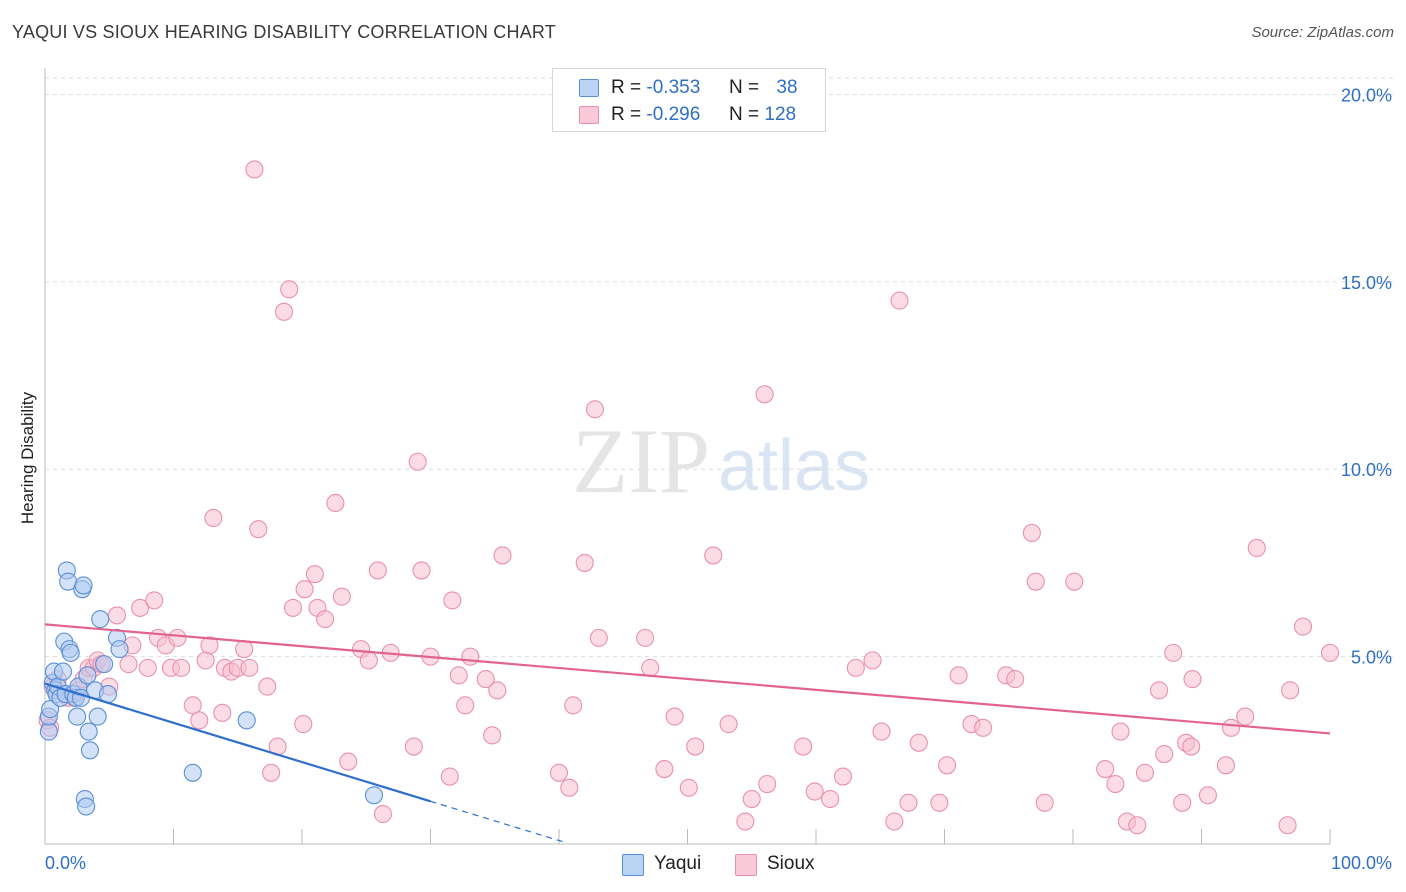 This screenshot has width=1406, height=892. I want to click on yaqui-trend-line, so click(237, 742).